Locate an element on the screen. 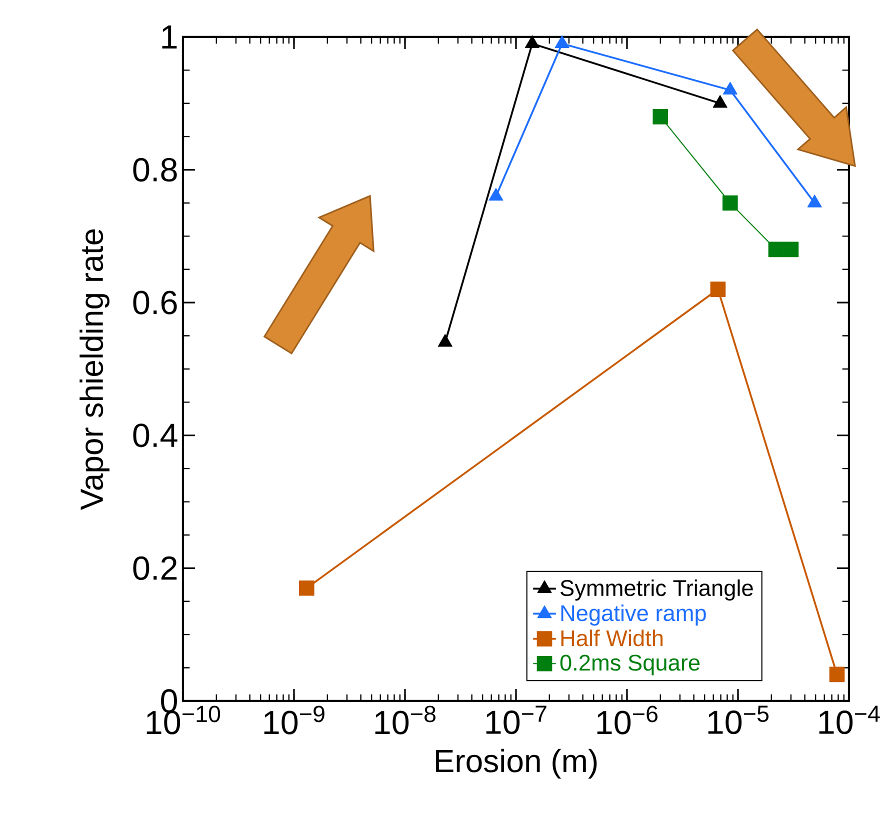 Image resolution: width=892 pixels, height=813 pixels. y-tick-label: 0.6 is located at coordinates (155, 302).